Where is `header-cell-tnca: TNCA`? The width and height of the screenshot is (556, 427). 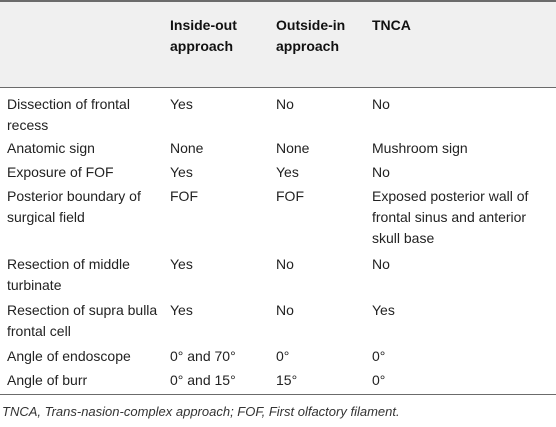 header-cell-tnca: TNCA is located at coordinates (464, 44).